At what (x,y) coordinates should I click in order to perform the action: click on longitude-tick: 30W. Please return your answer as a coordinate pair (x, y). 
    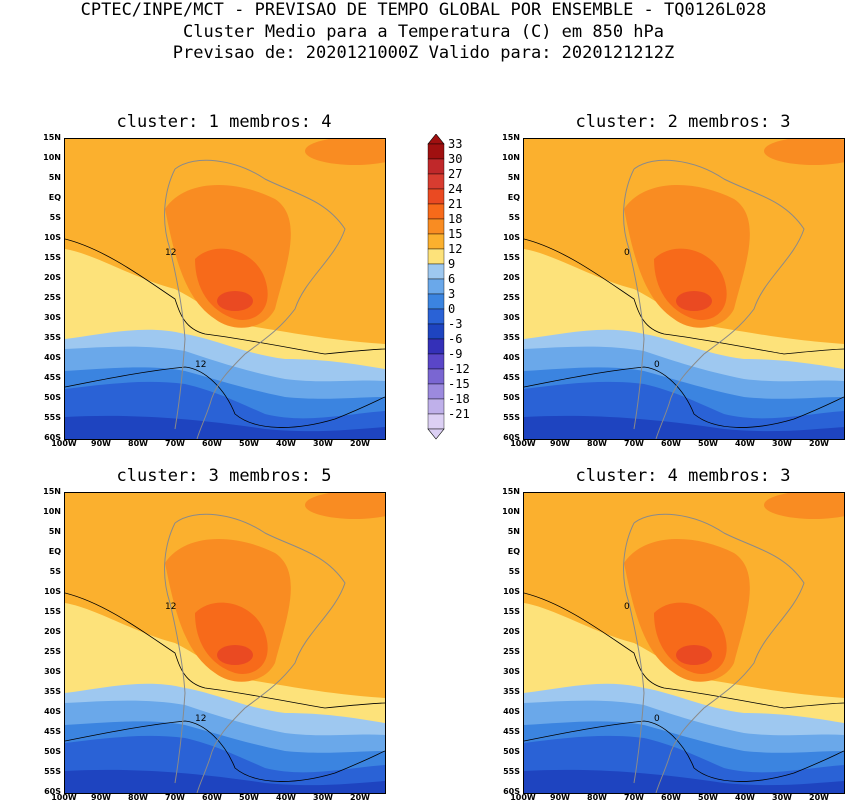
    Looking at the image, I should click on (782, 443).